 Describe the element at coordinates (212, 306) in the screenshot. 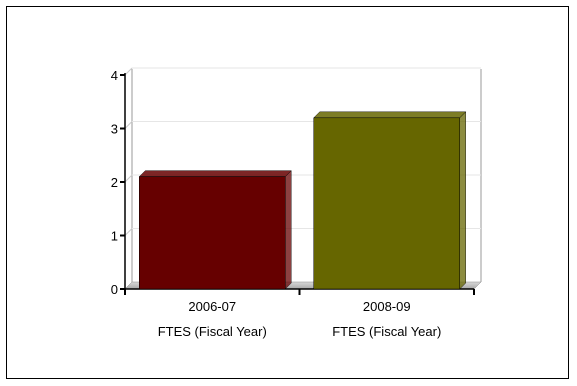

I see `x-category-label: 2006-07` at that location.